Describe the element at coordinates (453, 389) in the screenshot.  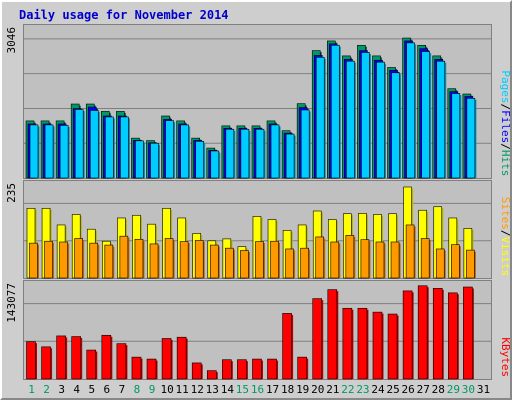
I see `x-tick-label: 29` at that location.